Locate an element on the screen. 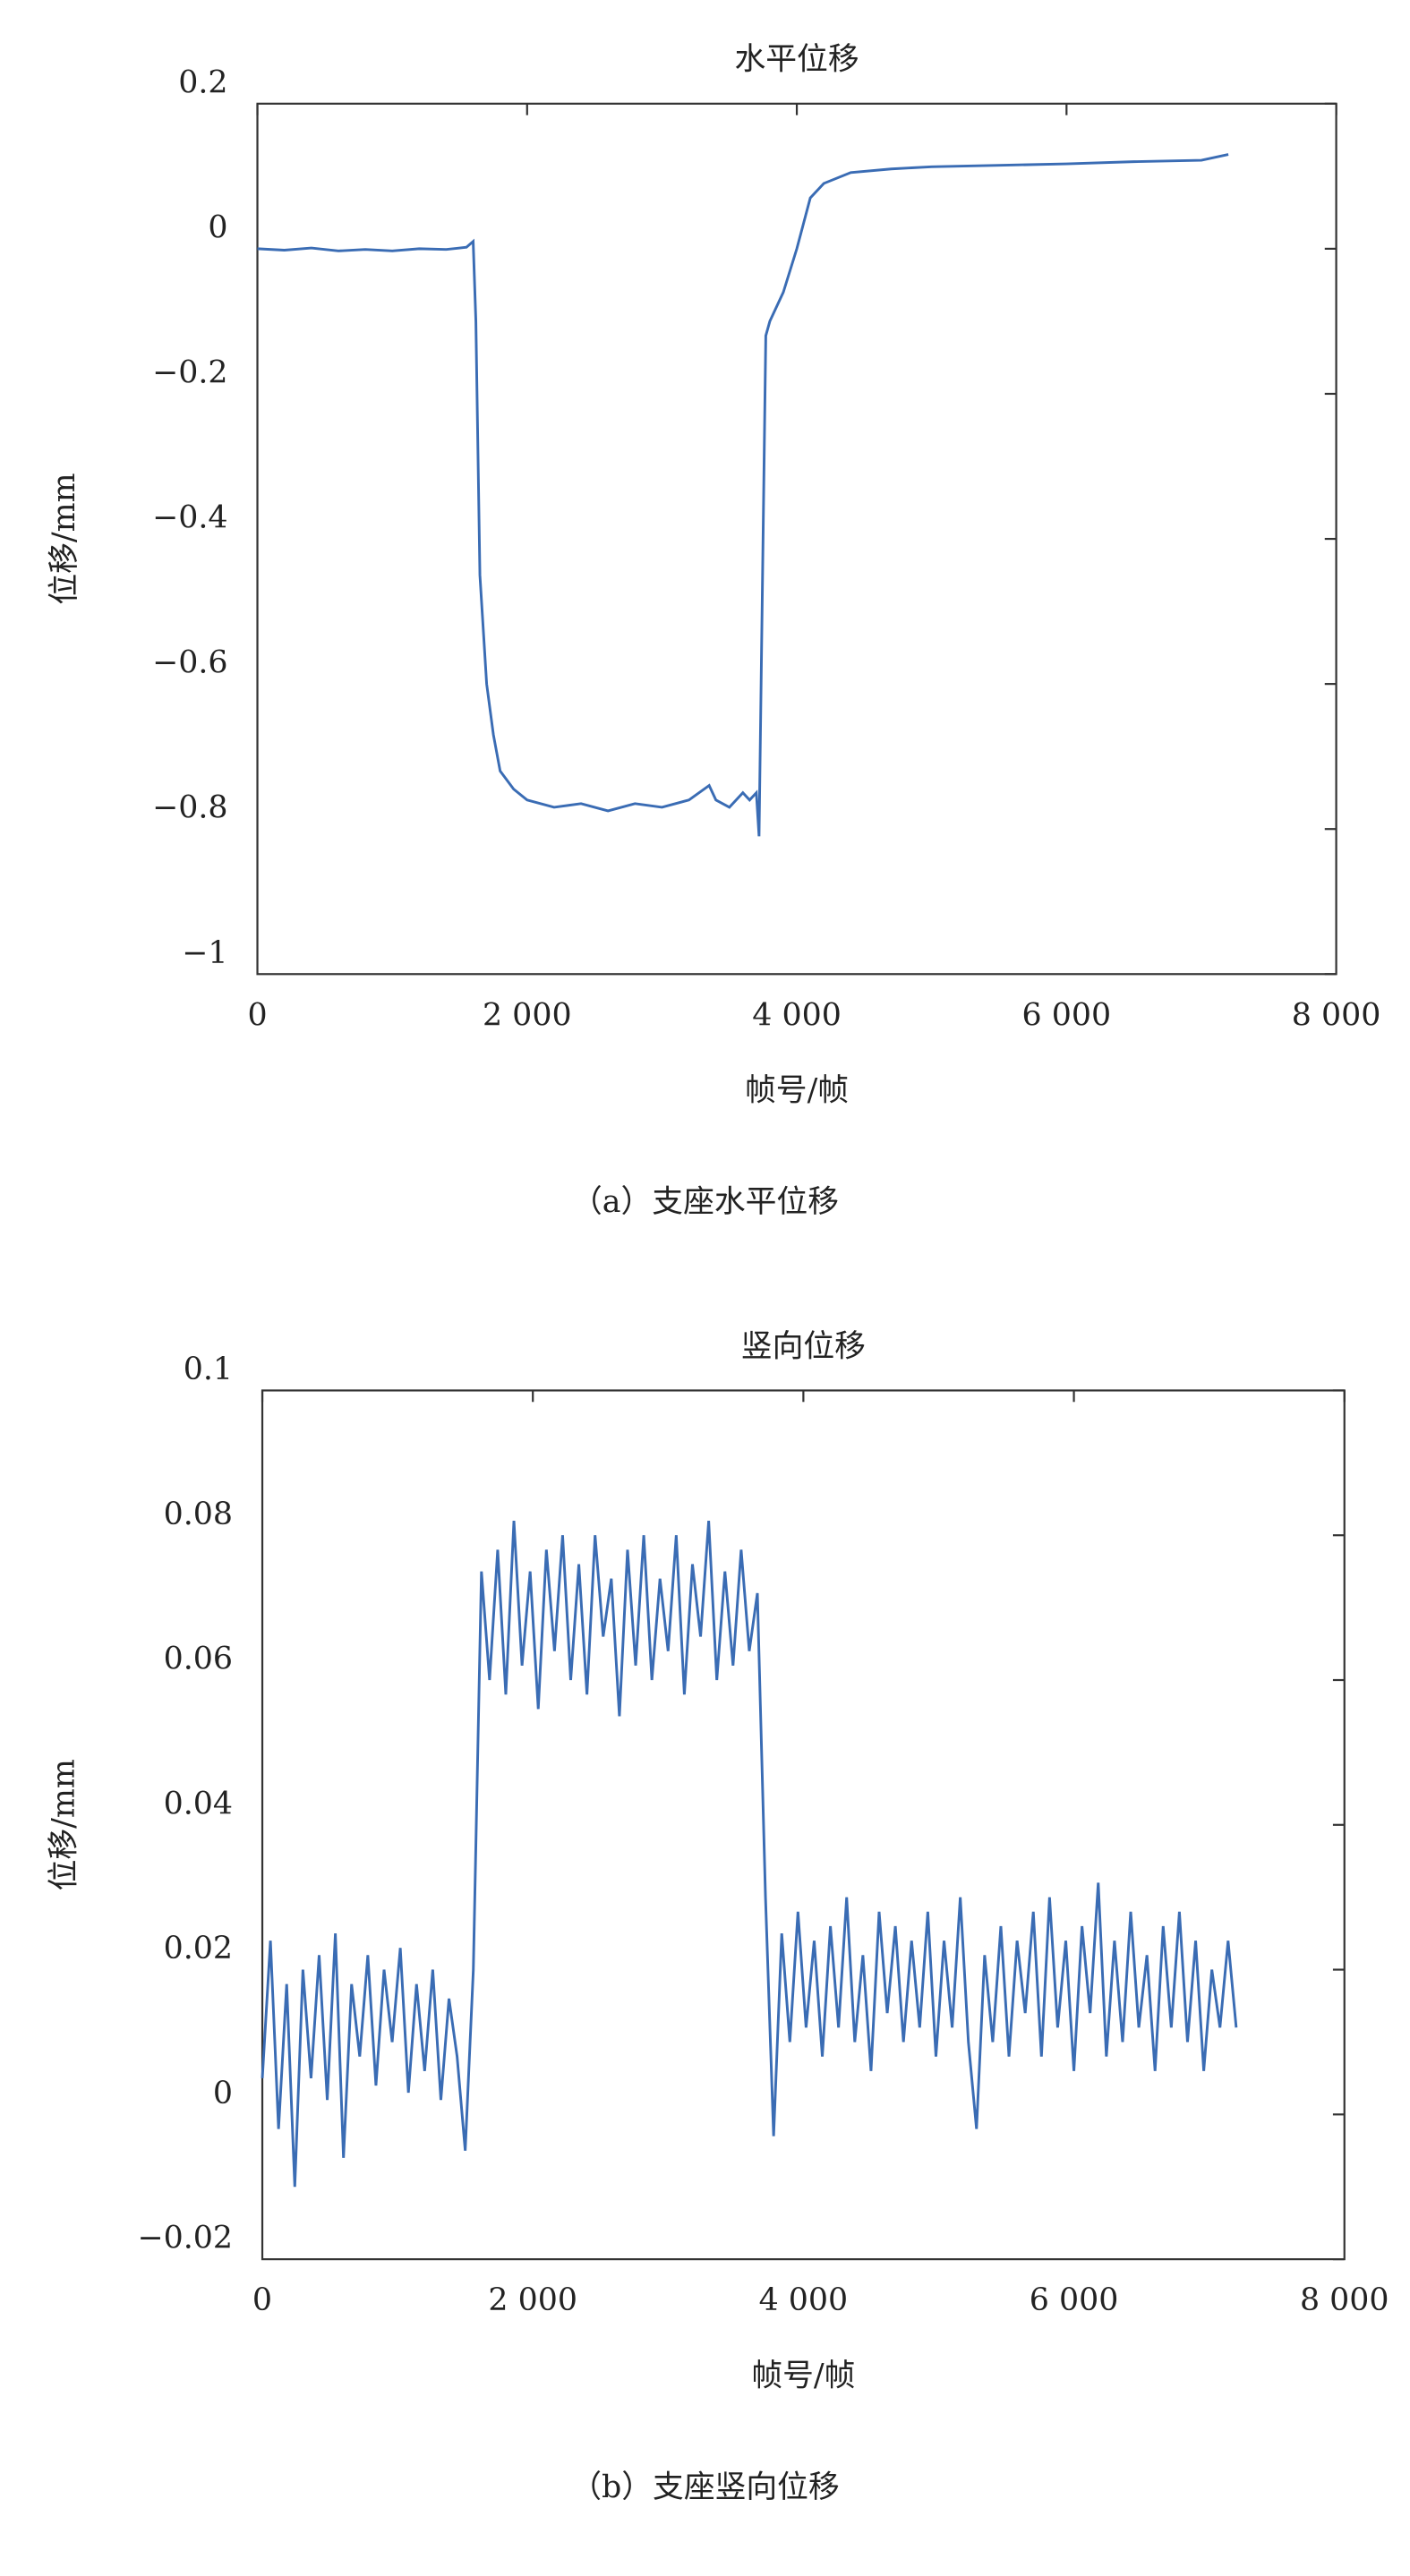  y-tick-label: −0.02 is located at coordinates (185, 2238).